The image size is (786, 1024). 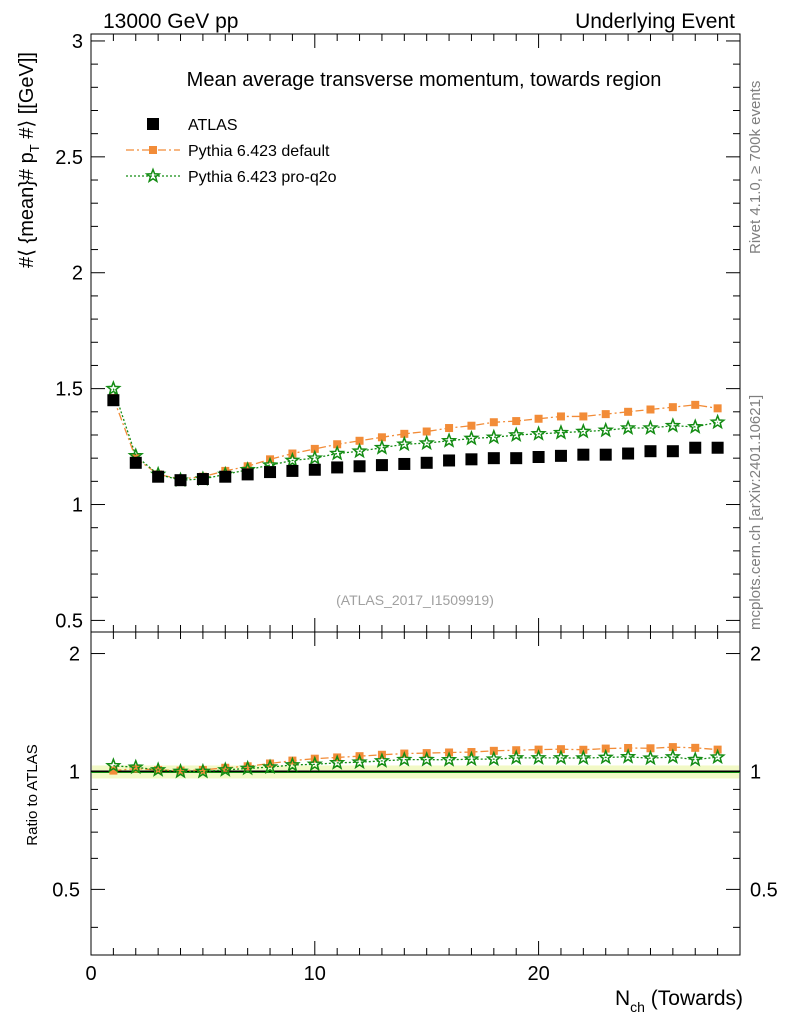 I want to click on main-y-tick-label: 3, so click(x=77, y=42).